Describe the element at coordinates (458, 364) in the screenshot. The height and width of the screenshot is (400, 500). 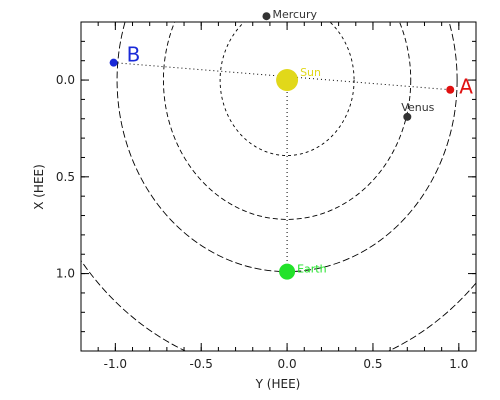
I see `x-tick-label: 1.0` at that location.